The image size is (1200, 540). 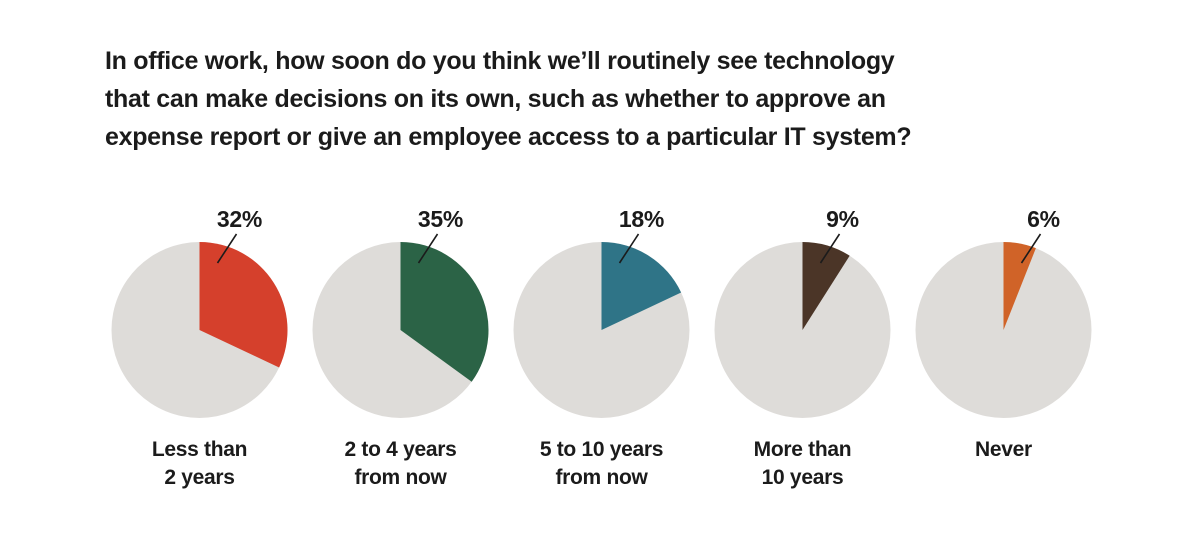 I want to click on pie-svg: 35%, so click(x=400, y=312).